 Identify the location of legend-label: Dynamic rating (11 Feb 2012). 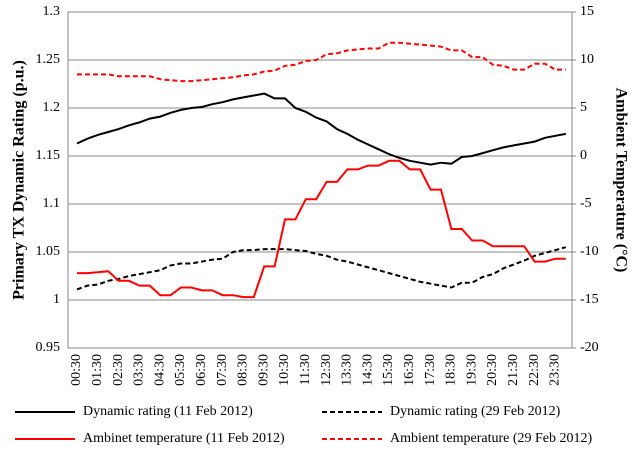
(168, 411).